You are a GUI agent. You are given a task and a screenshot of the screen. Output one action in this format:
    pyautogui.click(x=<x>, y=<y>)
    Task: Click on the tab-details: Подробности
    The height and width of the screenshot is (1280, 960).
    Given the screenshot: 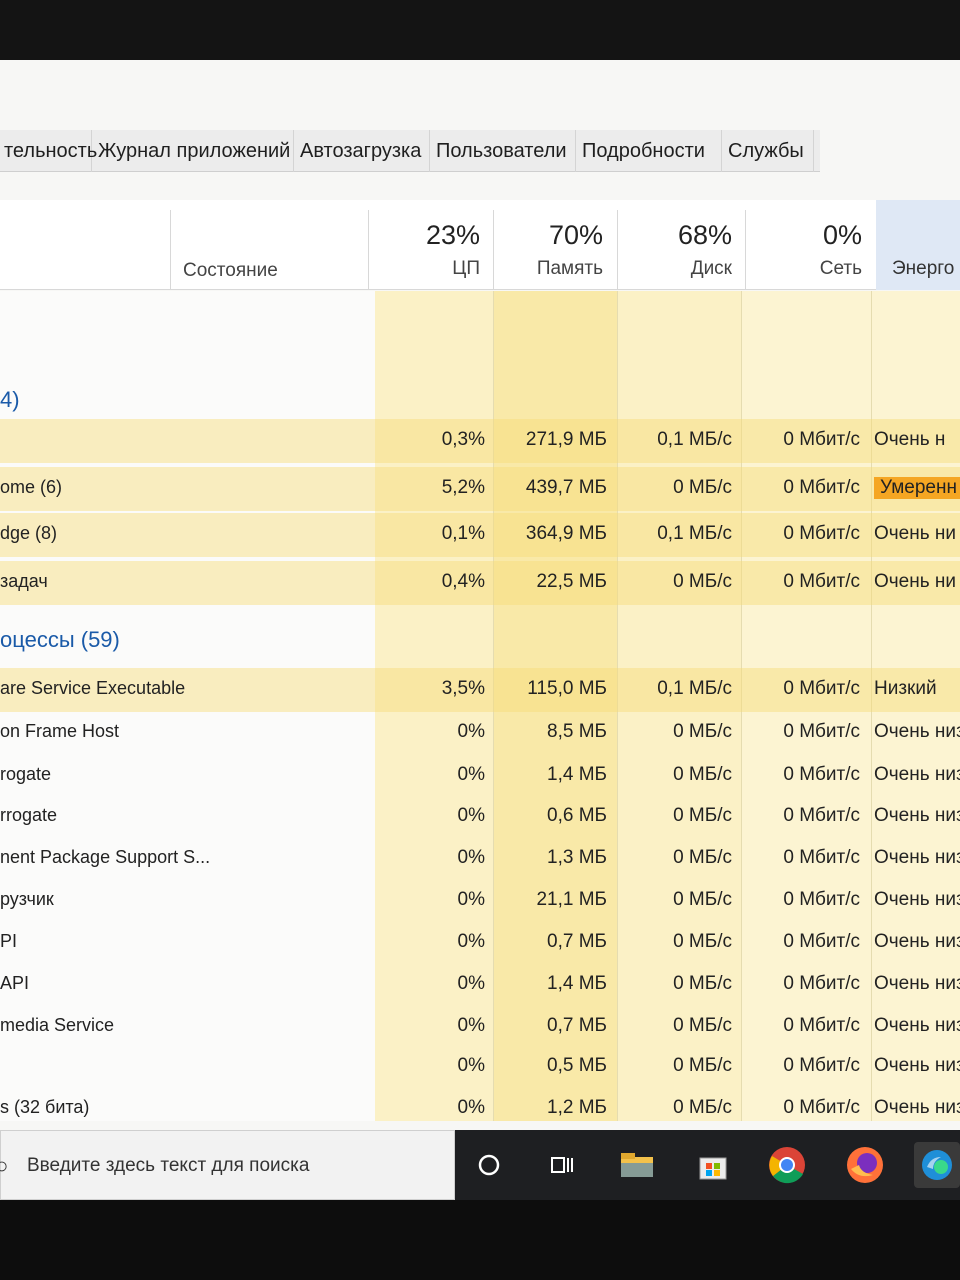 What is the action you would take?
    pyautogui.click(x=650, y=151)
    